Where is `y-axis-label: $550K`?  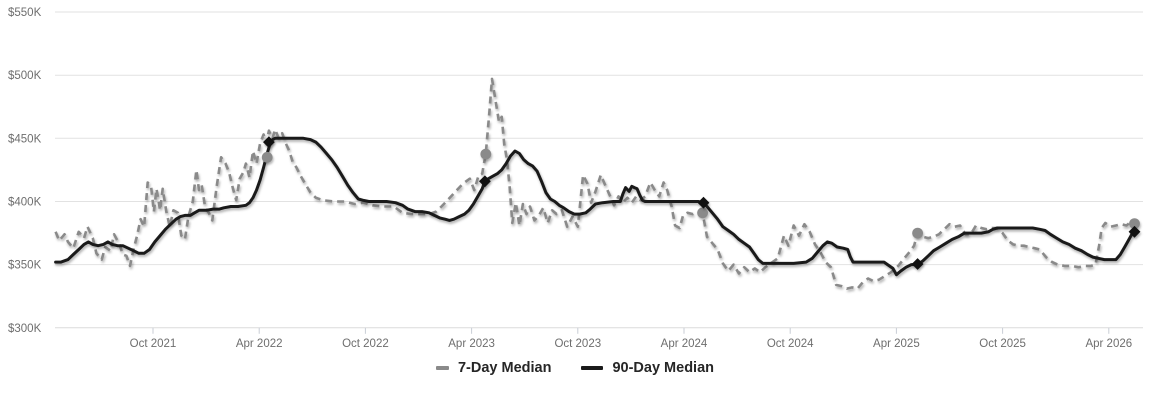
y-axis-label: $550K is located at coordinates (25, 13).